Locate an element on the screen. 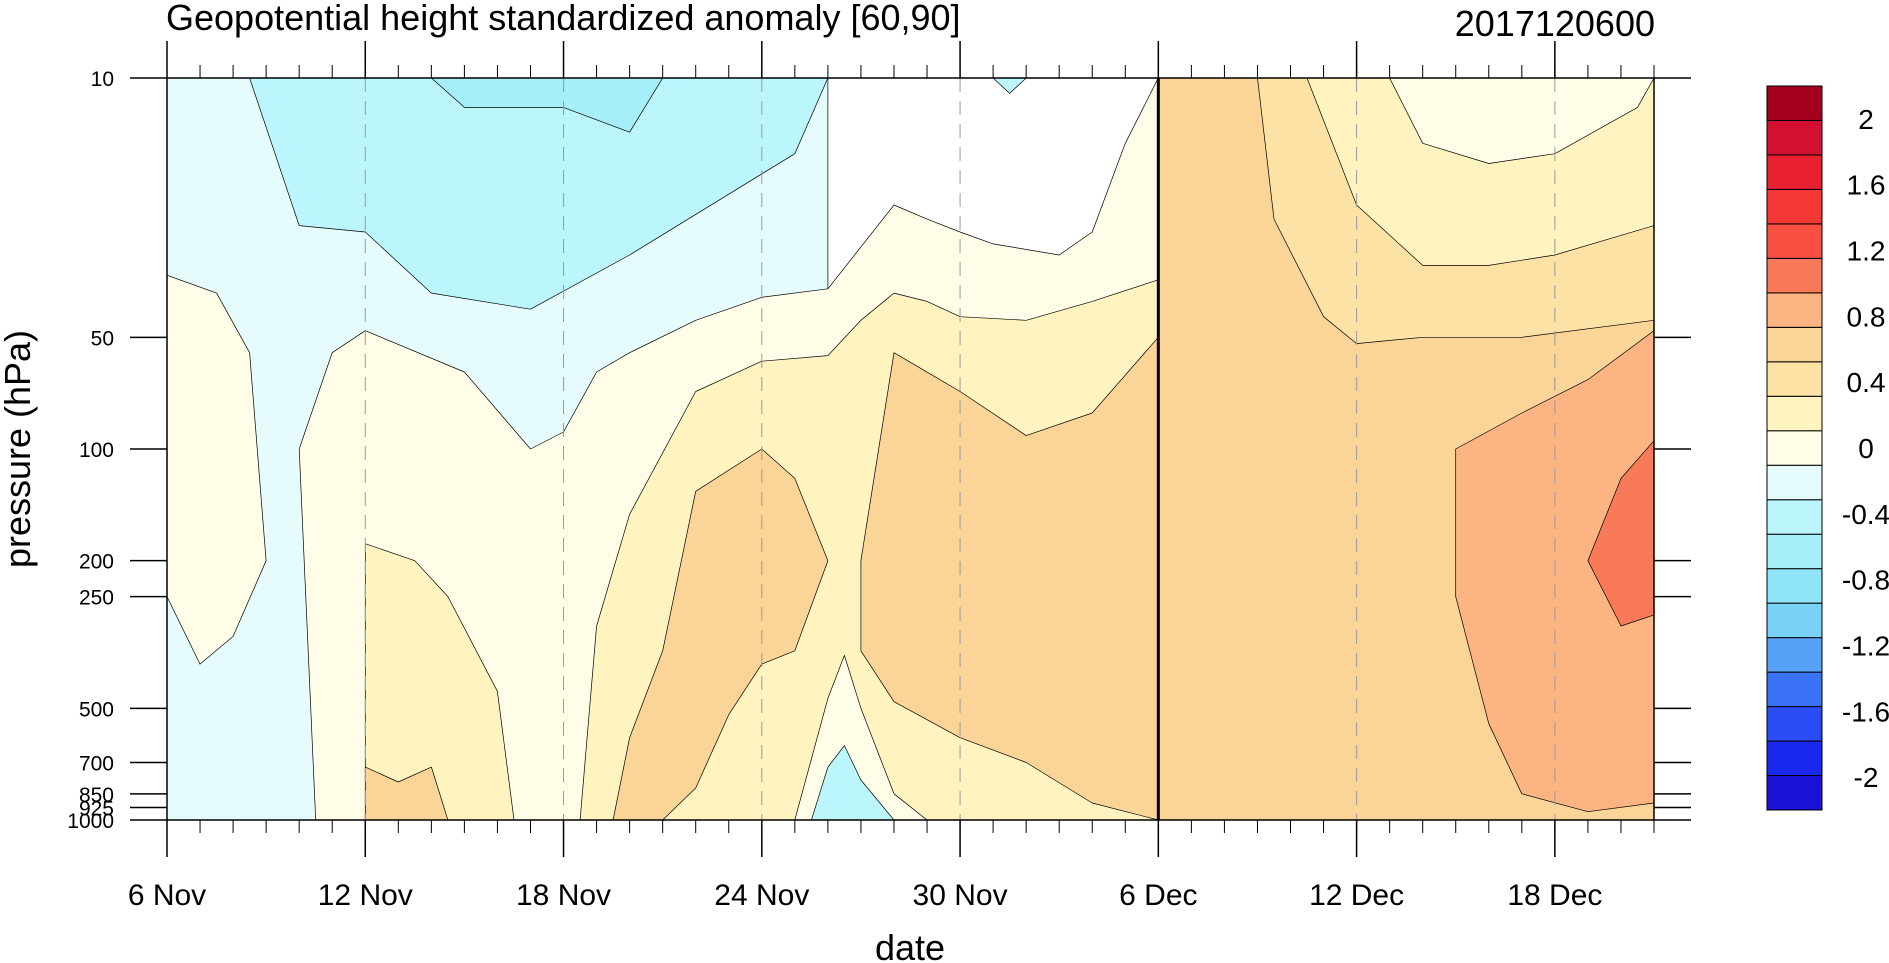 This screenshot has width=1889, height=963. colorbar-label-6: -0.4 is located at coordinates (1865, 514).